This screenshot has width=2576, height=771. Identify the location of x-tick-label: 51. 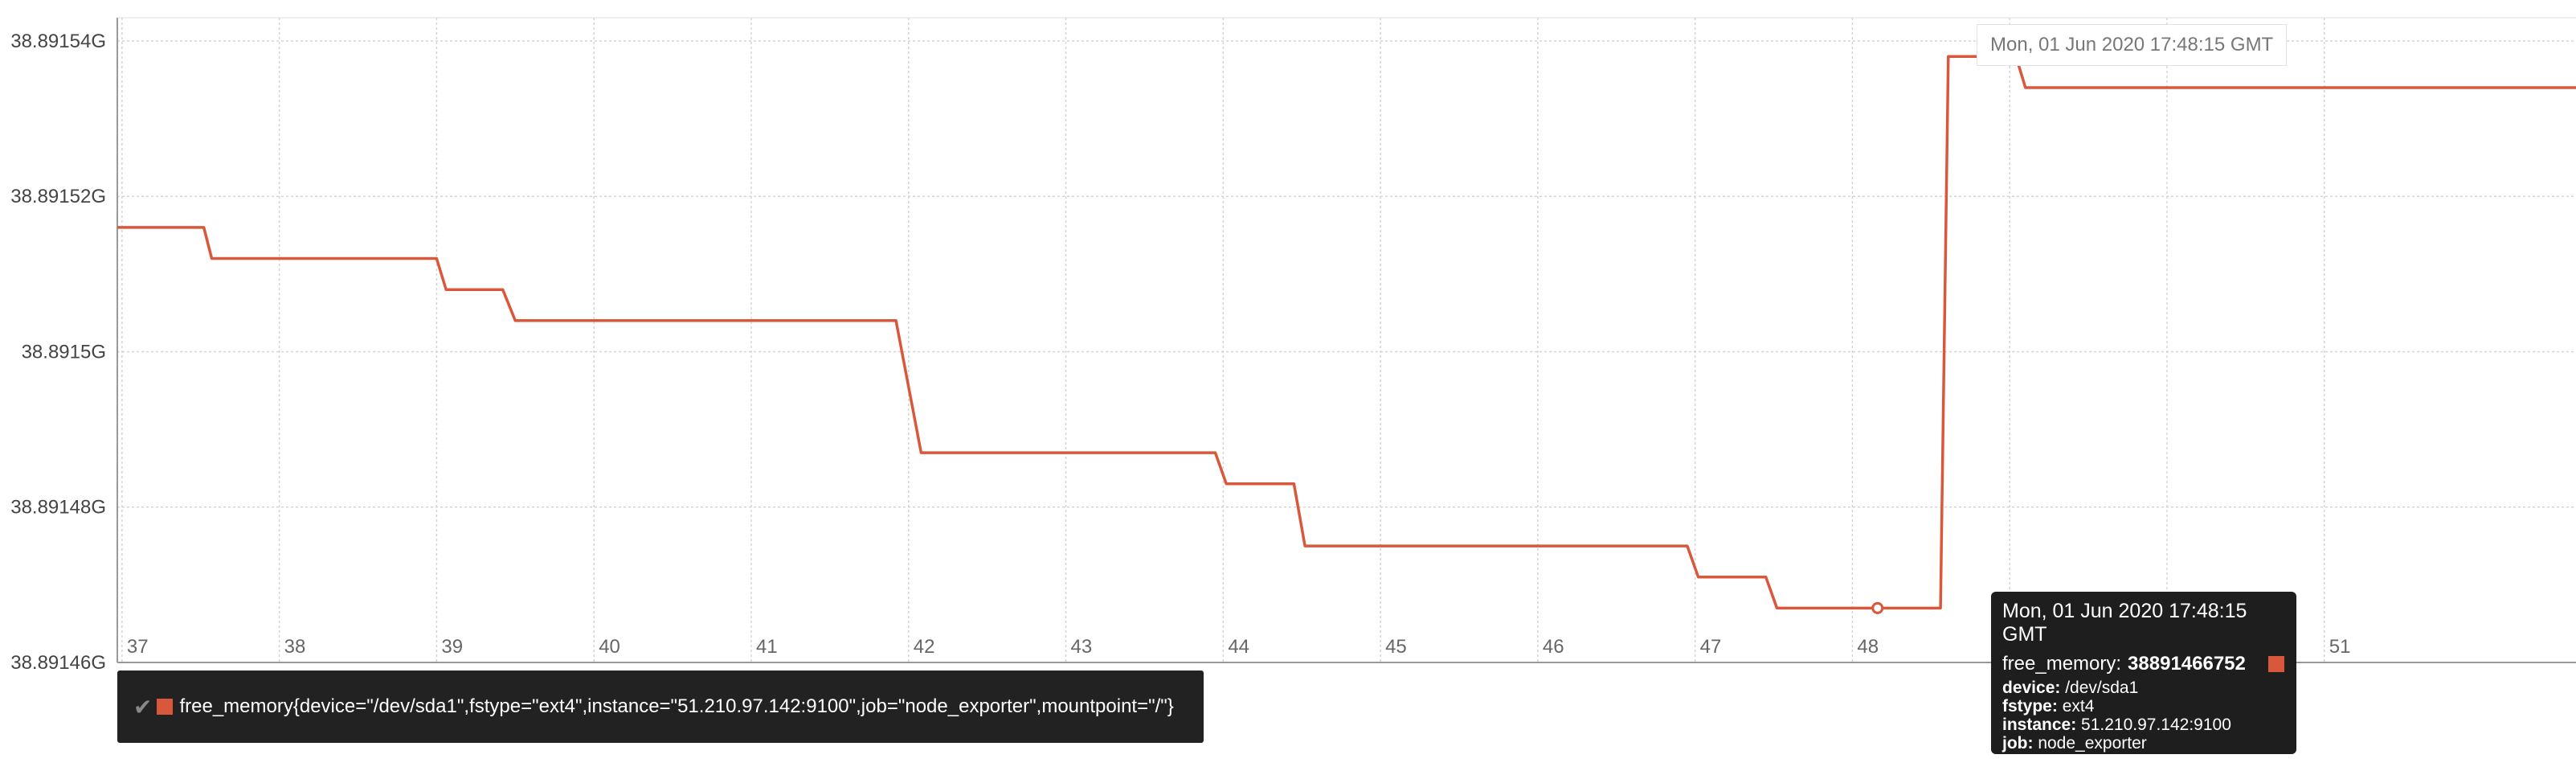
(2340, 647).